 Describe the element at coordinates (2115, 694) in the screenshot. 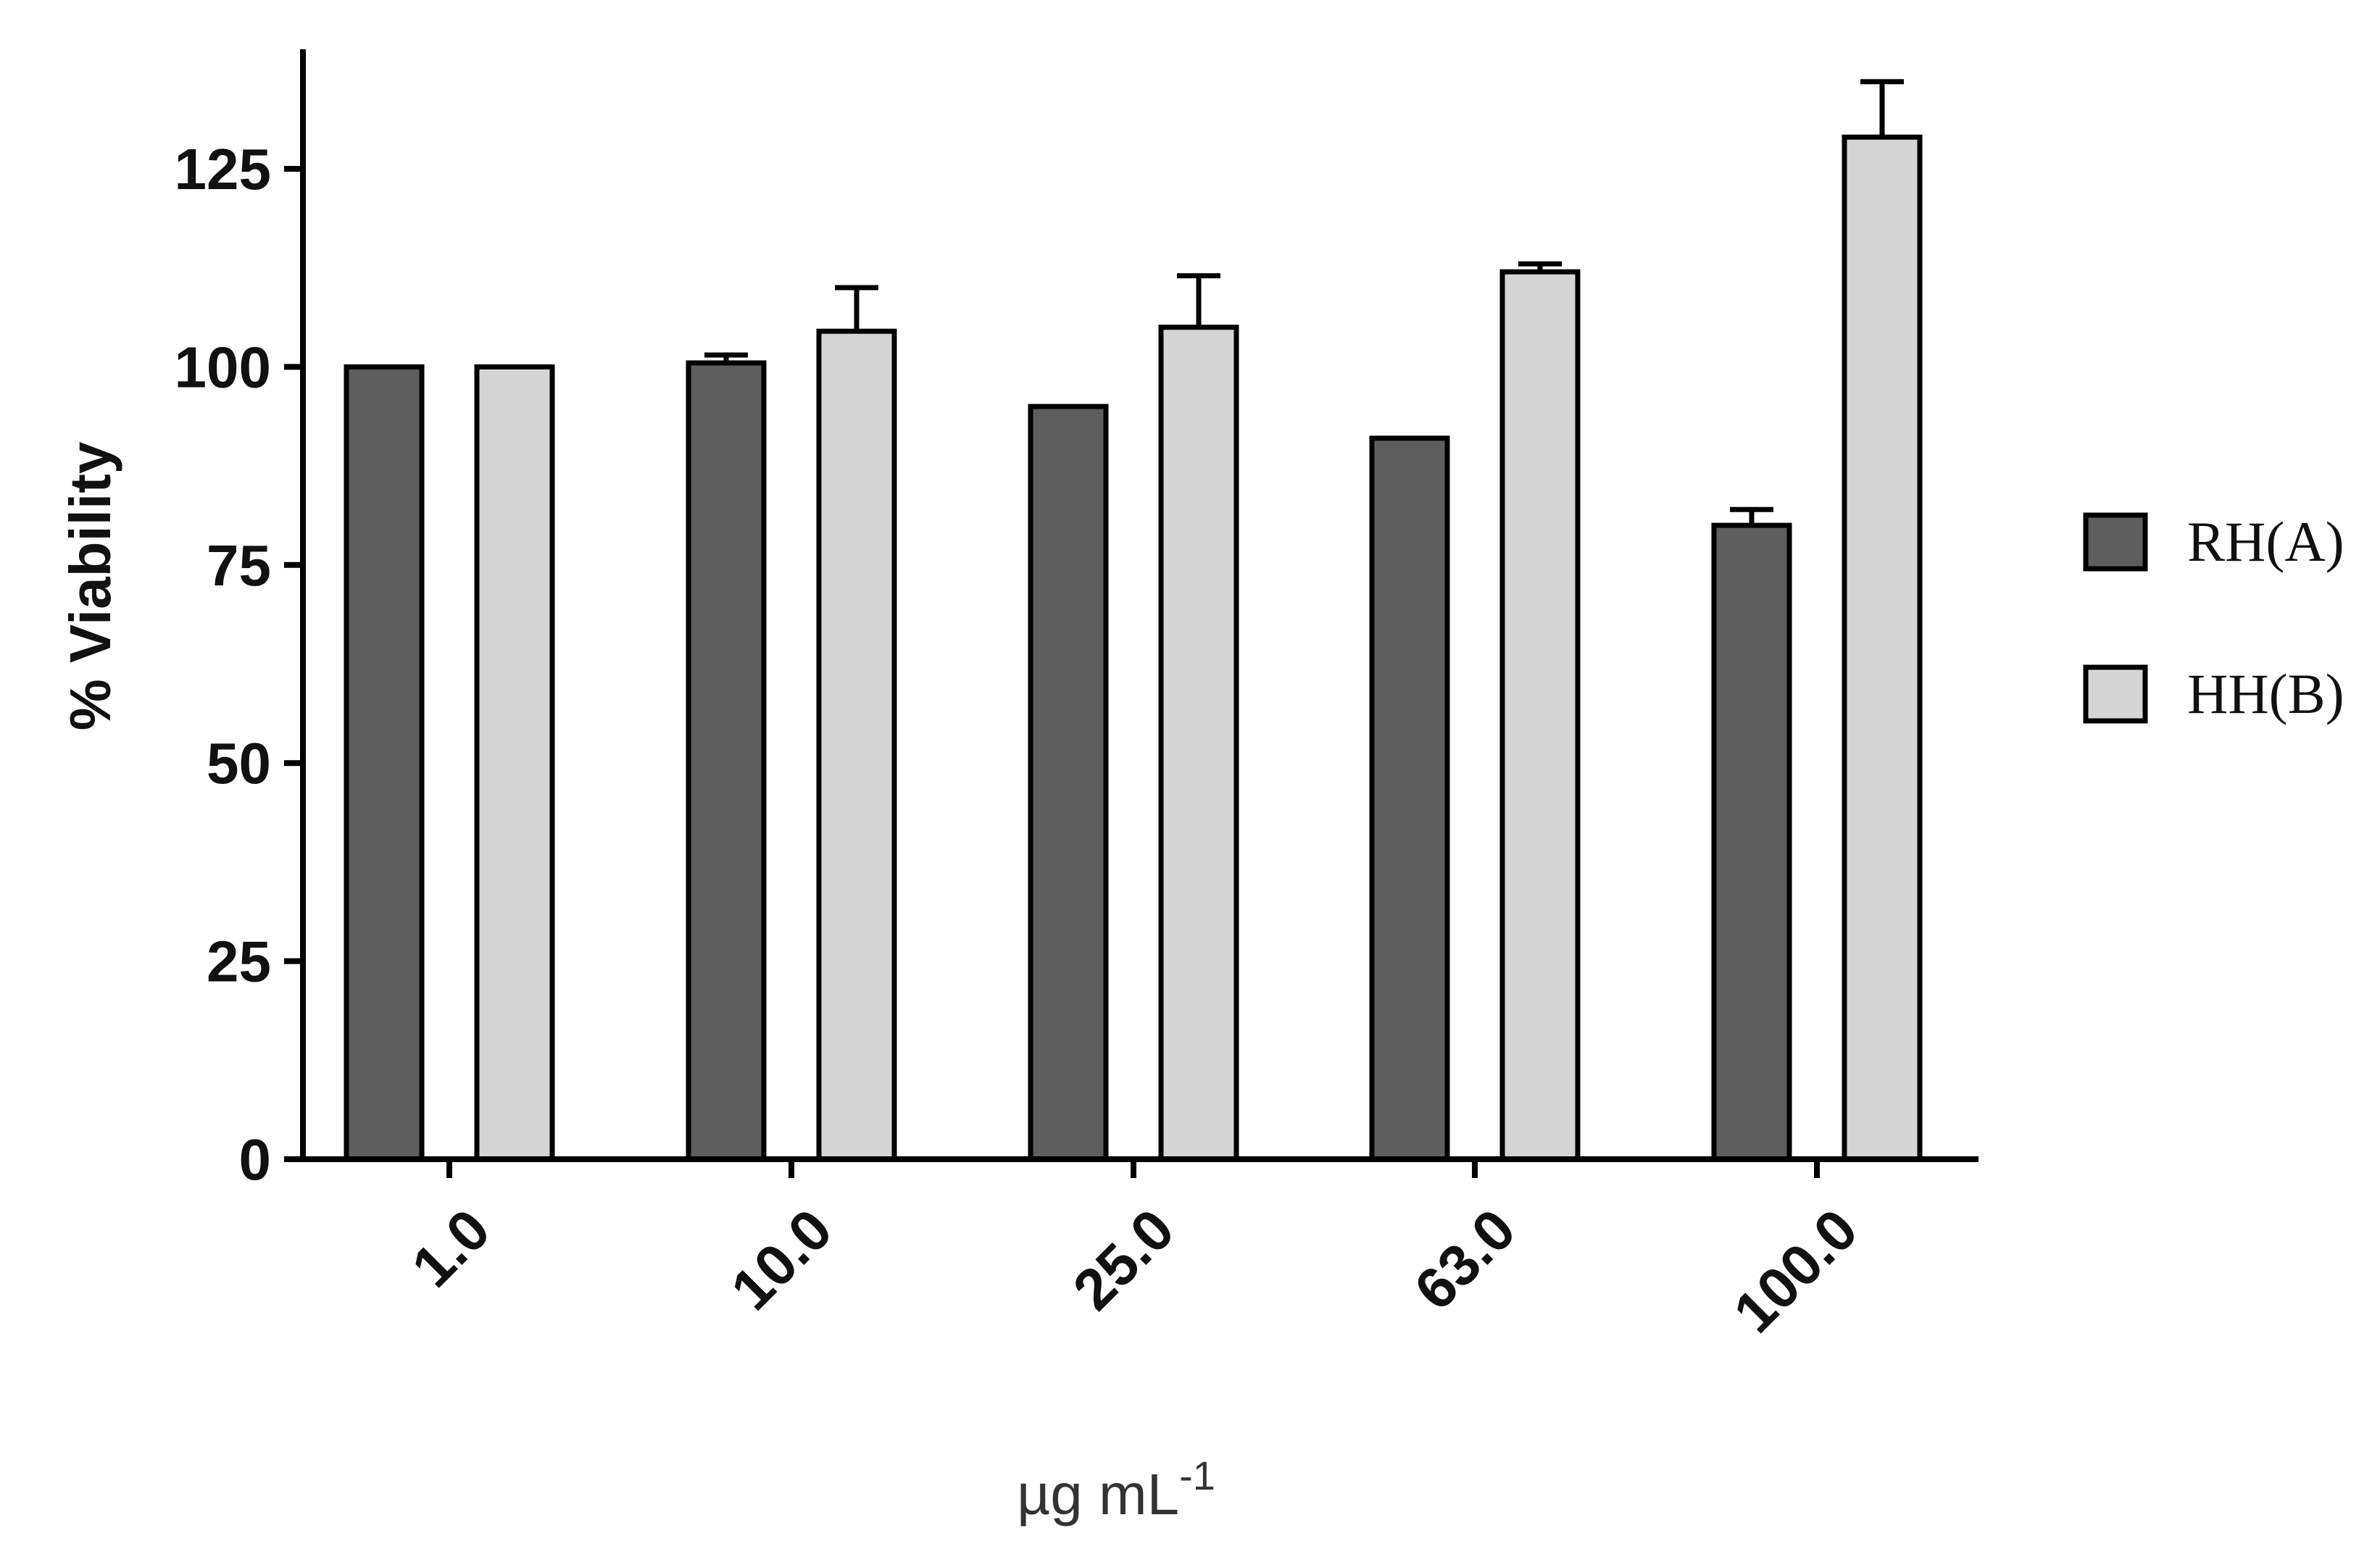

I see `legend-swatch-hhb` at that location.